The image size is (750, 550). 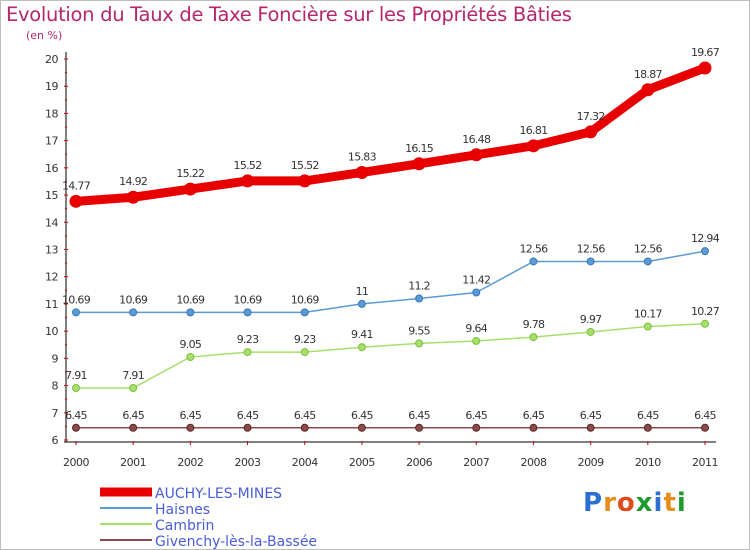 What do you see at coordinates (182, 510) in the screenshot?
I see `legend-label: Haisnes` at bounding box center [182, 510].